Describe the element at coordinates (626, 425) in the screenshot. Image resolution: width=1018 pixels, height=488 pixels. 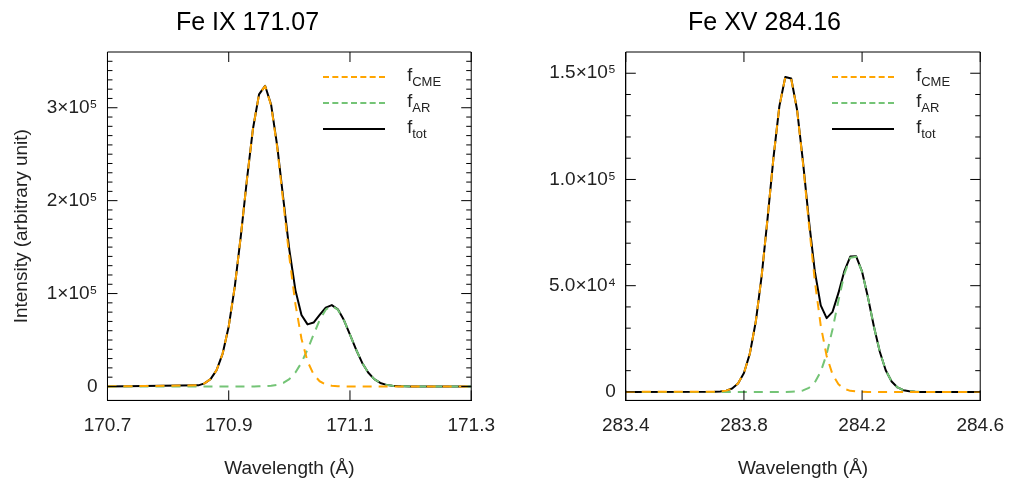
I see `x-tick-label: 283.4` at that location.